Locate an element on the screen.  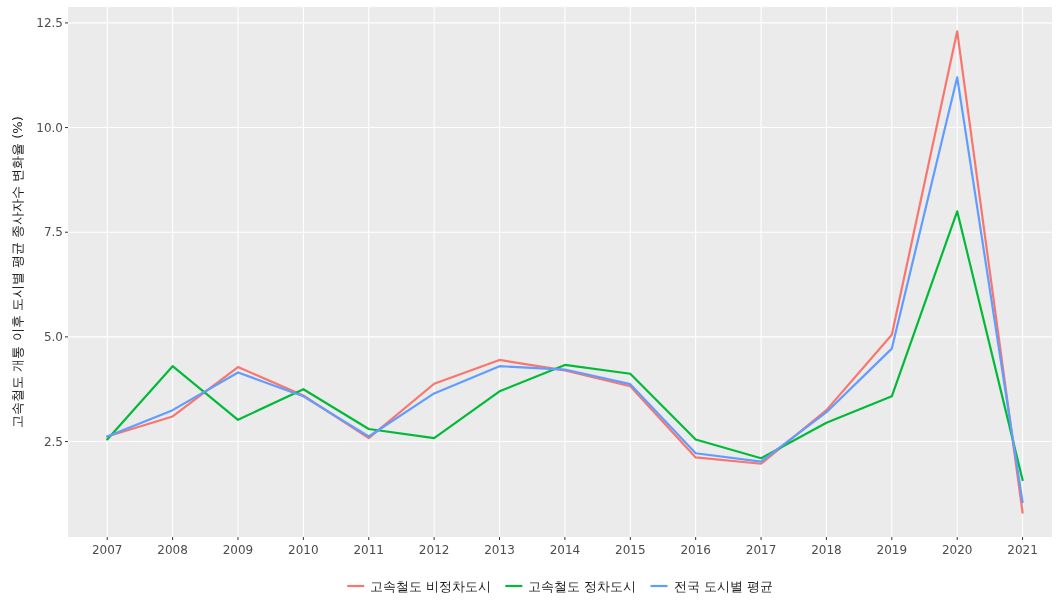
x-tick-label: 2018 is located at coordinates (826, 550).